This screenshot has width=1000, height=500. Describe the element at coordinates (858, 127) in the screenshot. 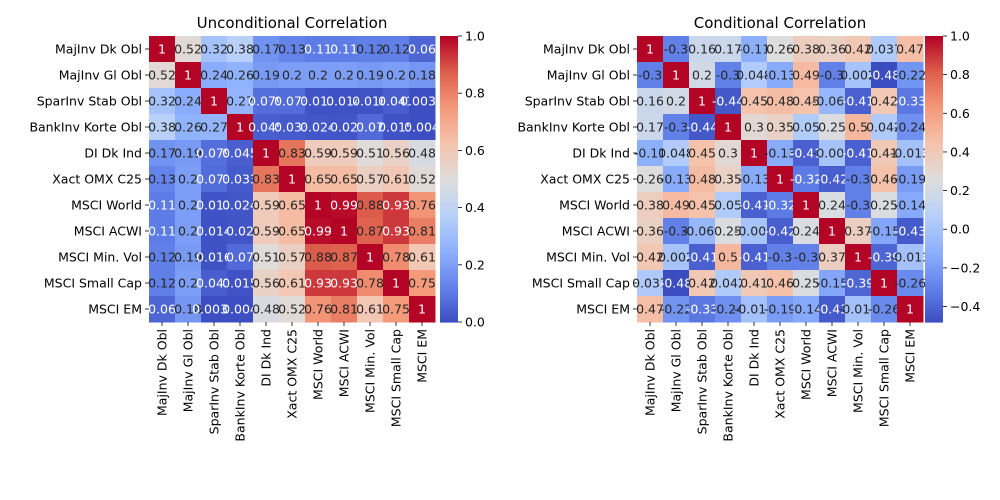

I see `cell-value-label: 0.5` at that location.